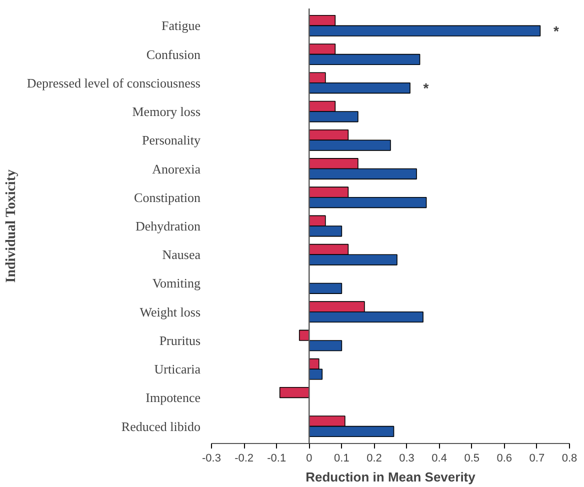  I want to click on y-tick-label: Fatigue, so click(181, 26).